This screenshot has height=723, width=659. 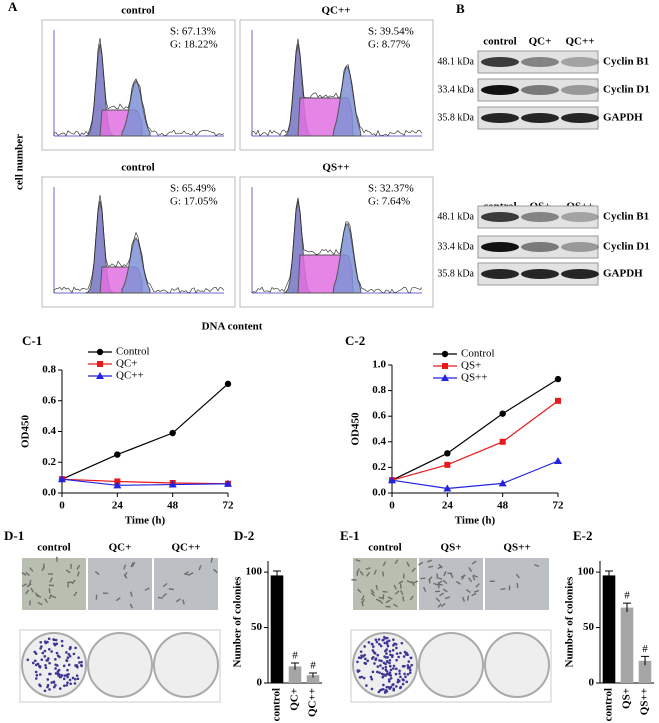 What do you see at coordinates (579, 42) in the screenshot?
I see `lane-label: QC++` at bounding box center [579, 42].